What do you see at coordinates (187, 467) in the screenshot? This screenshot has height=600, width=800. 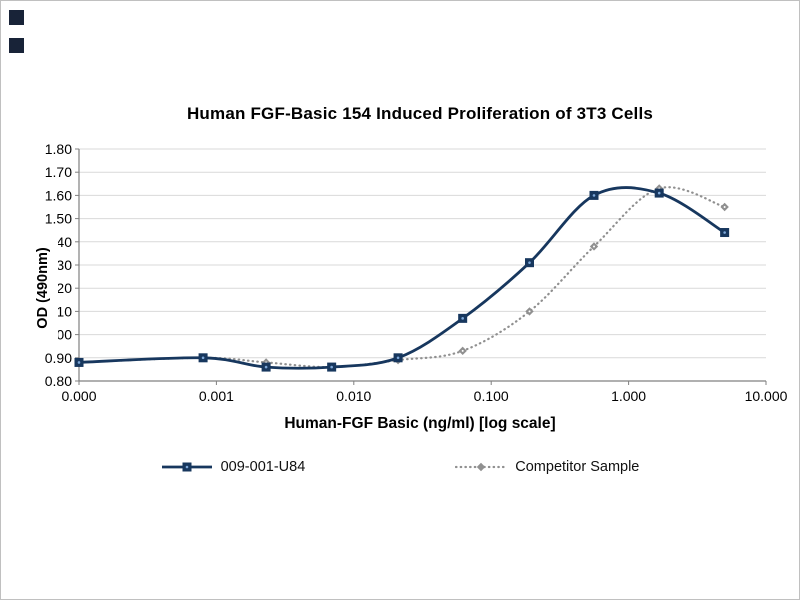 I see `legend-square-marker-icon` at bounding box center [187, 467].